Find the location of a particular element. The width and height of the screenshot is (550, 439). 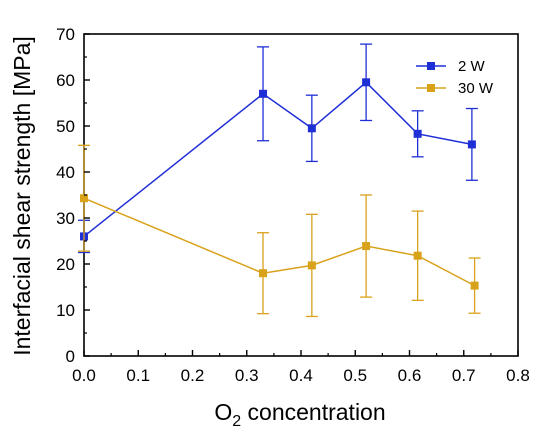

x-axis-title: O2 concentration is located at coordinates (299, 414).